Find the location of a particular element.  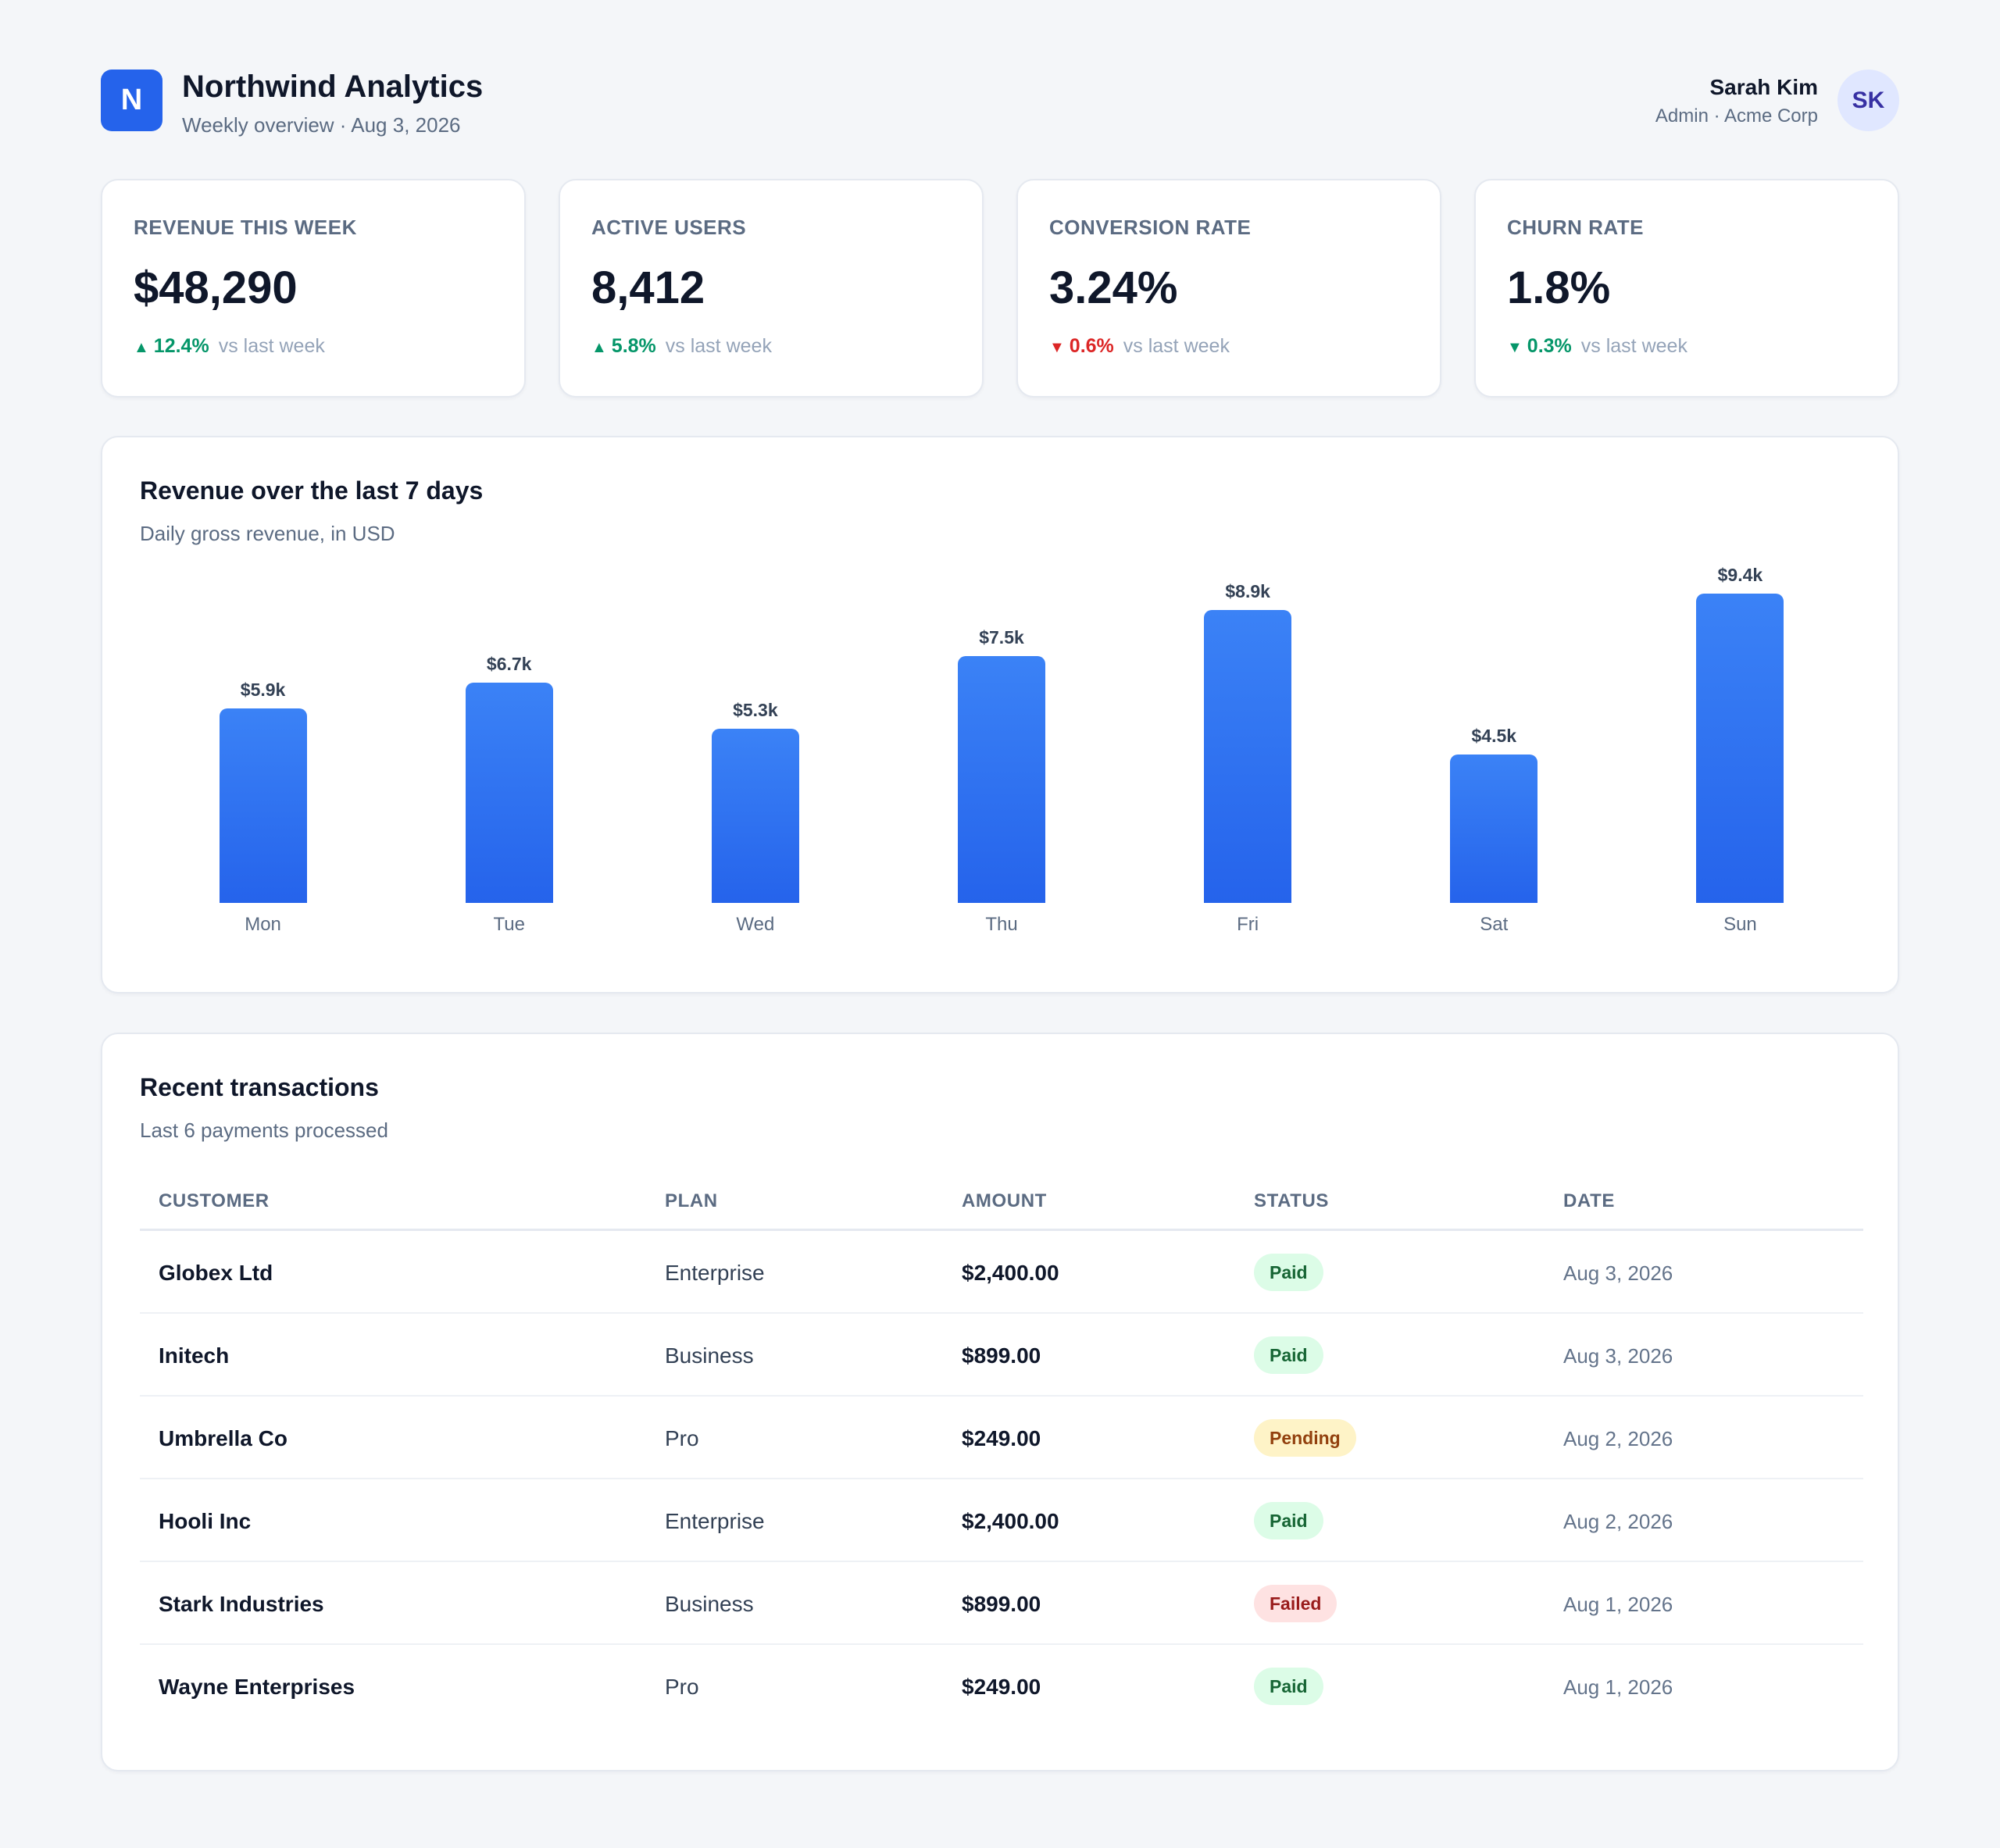

kpi-value: 1.8% is located at coordinates (1559, 287).